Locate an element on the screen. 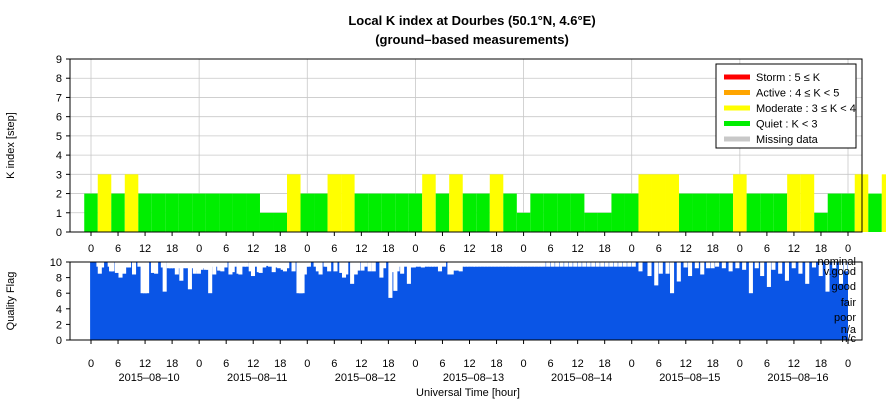  k-y-tick-label: 0 is located at coordinates (59, 233).